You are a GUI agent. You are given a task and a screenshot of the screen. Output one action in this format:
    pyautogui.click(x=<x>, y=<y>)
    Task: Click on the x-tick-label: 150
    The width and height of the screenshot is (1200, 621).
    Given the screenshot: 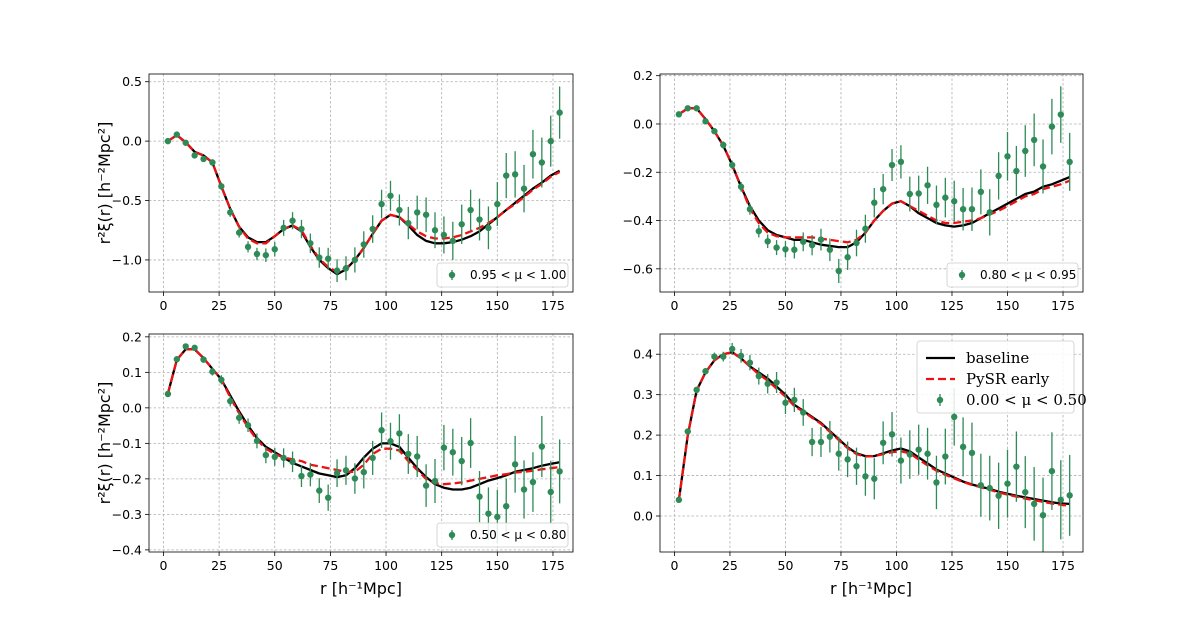 What is the action you would take?
    pyautogui.click(x=497, y=565)
    